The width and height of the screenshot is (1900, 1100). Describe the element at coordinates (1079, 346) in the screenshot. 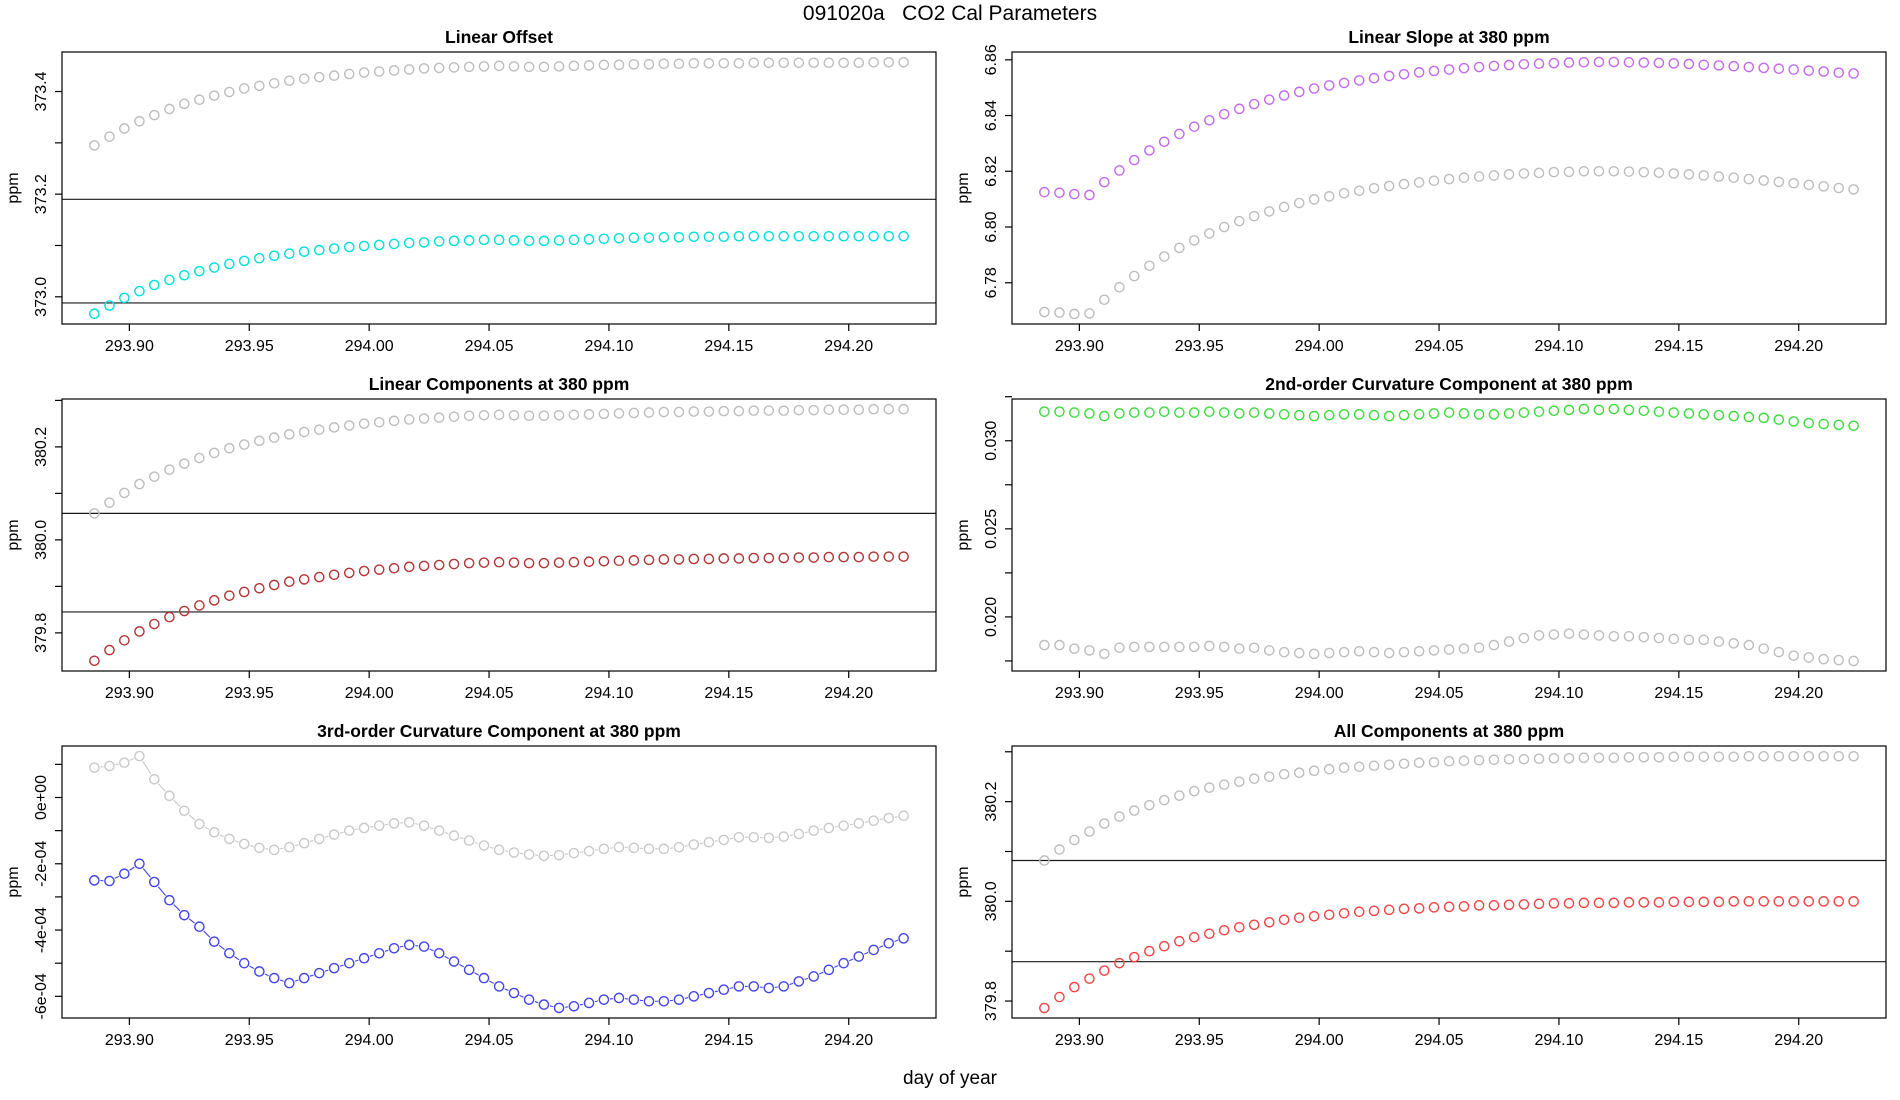

I see `x-tick-label: 293.90` at that location.